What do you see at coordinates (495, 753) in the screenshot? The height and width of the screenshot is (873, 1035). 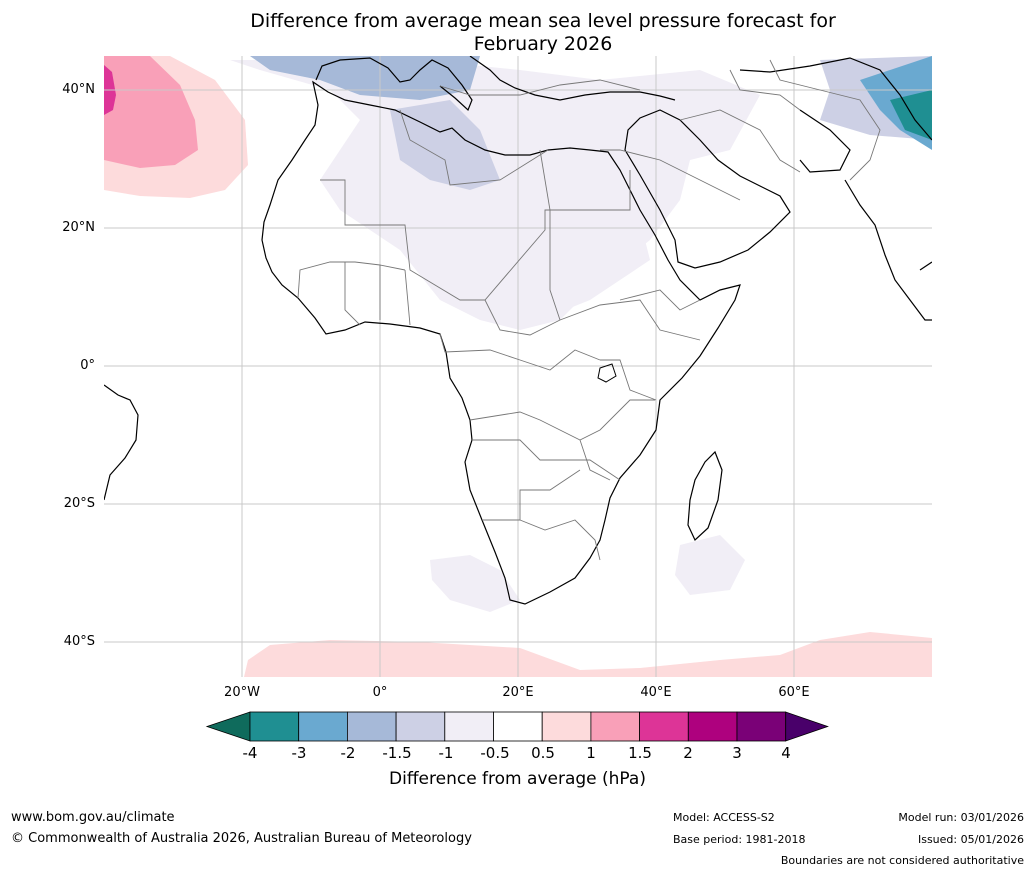 I see `colorbar-tick: -0.5` at bounding box center [495, 753].